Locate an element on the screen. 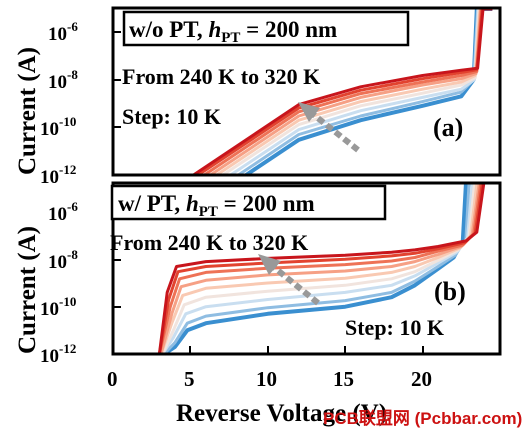  ytick-a-1e-10: 10⁻¹⁰ is located at coordinates (58, 127).